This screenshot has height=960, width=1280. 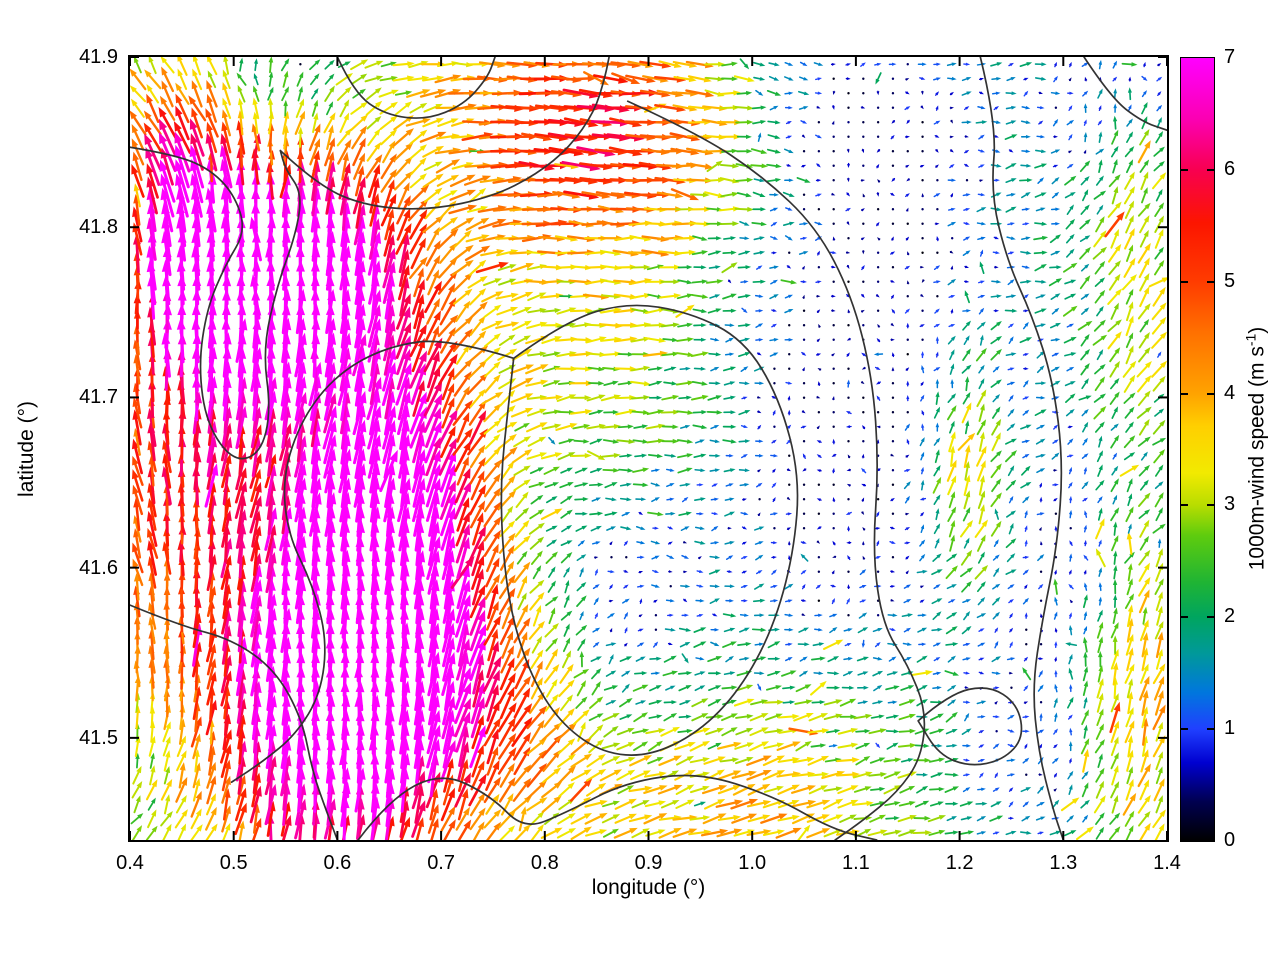 I want to click on x-tick-label: 0.4, so click(x=130, y=863).